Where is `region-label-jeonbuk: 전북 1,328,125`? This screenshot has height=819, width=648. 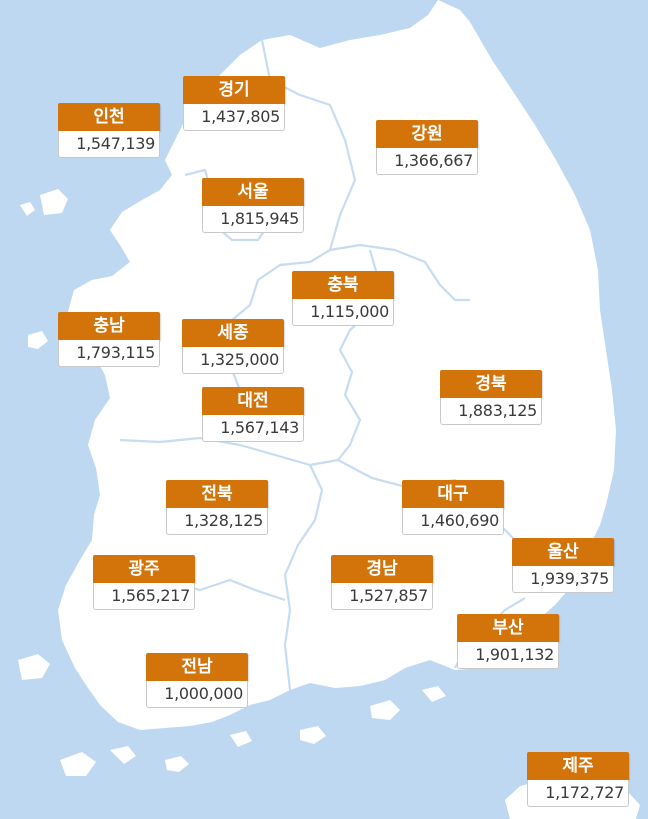
region-label-jeonbuk: 전북 1,328,125 is located at coordinates (217, 507).